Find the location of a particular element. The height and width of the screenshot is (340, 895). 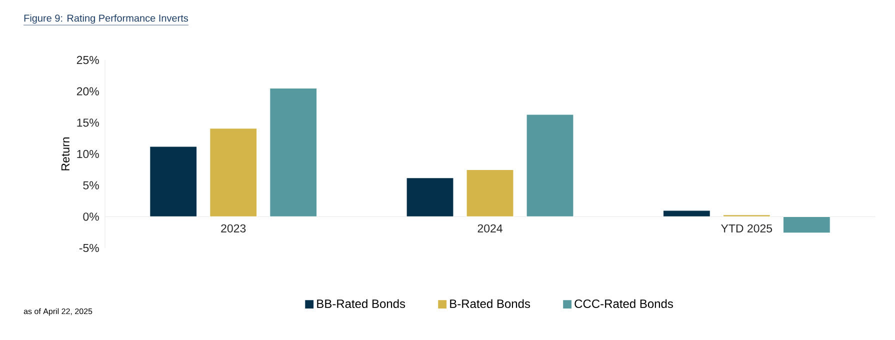

y-tick-label: 0% is located at coordinates (91, 216).